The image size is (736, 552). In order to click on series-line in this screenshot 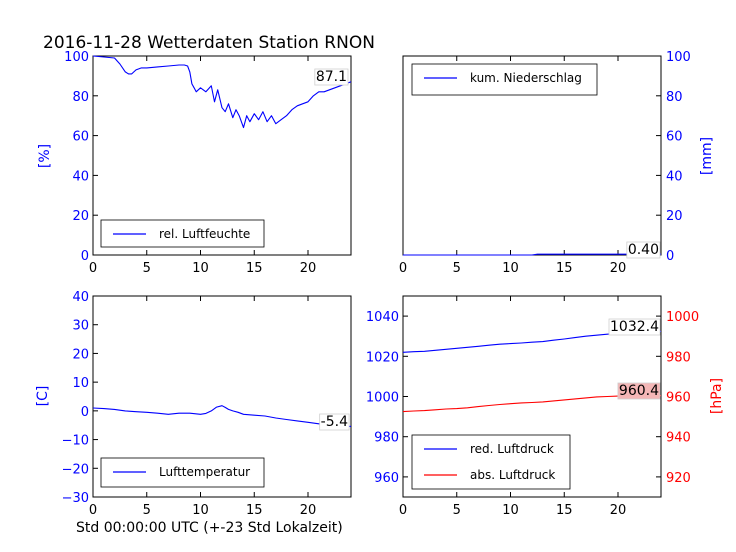, I will do `click(222, 92)`.